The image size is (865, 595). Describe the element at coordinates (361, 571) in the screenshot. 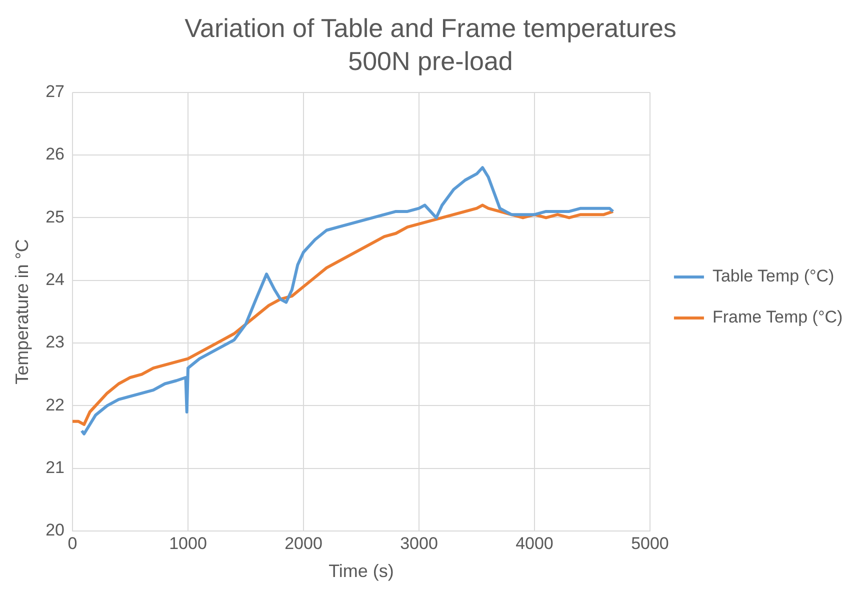

I see `x-axis-title: Time (s)` at that location.